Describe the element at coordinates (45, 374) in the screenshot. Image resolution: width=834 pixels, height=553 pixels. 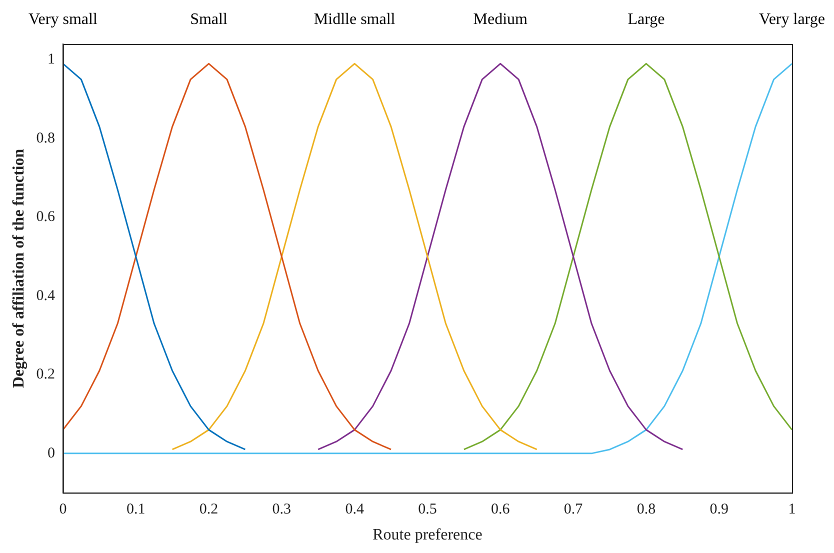
I see `y-tick-label: 0.2` at that location.